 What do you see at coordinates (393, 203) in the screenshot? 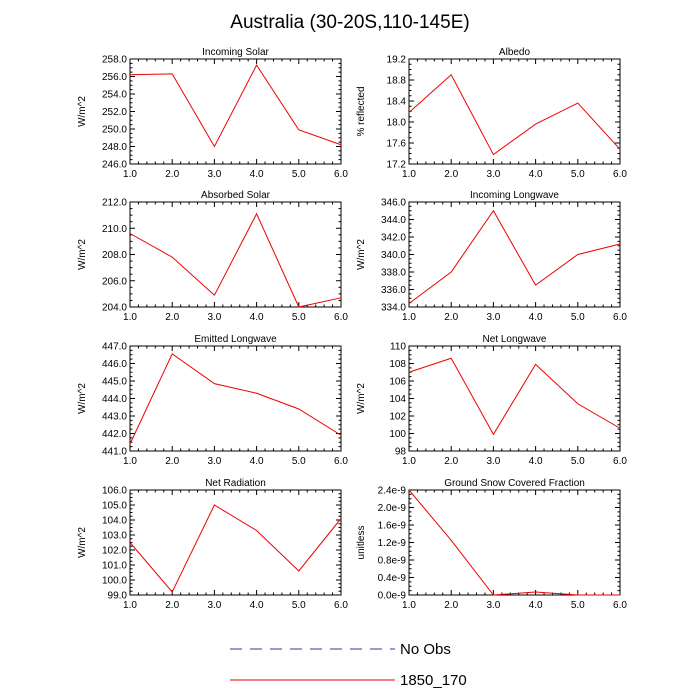
I see `y-tick-label: 346.0` at bounding box center [393, 203].